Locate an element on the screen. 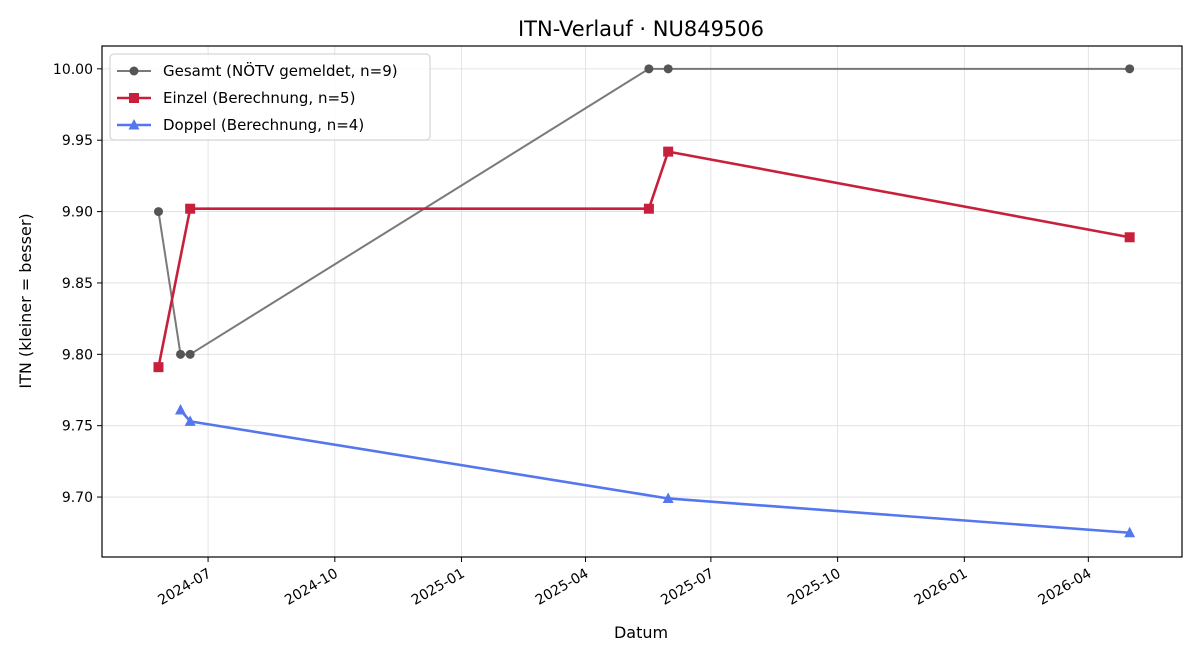 The width and height of the screenshot is (1200, 660). y-tick-label: 9.70 is located at coordinates (77, 498).